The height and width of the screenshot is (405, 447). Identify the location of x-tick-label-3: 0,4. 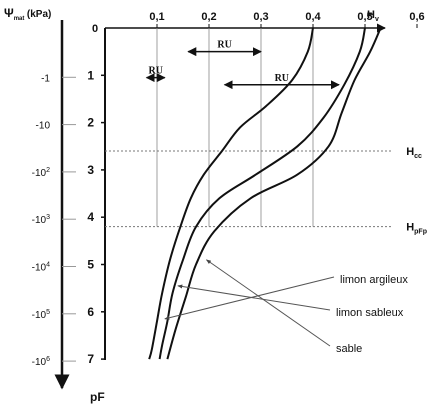
(313, 17).